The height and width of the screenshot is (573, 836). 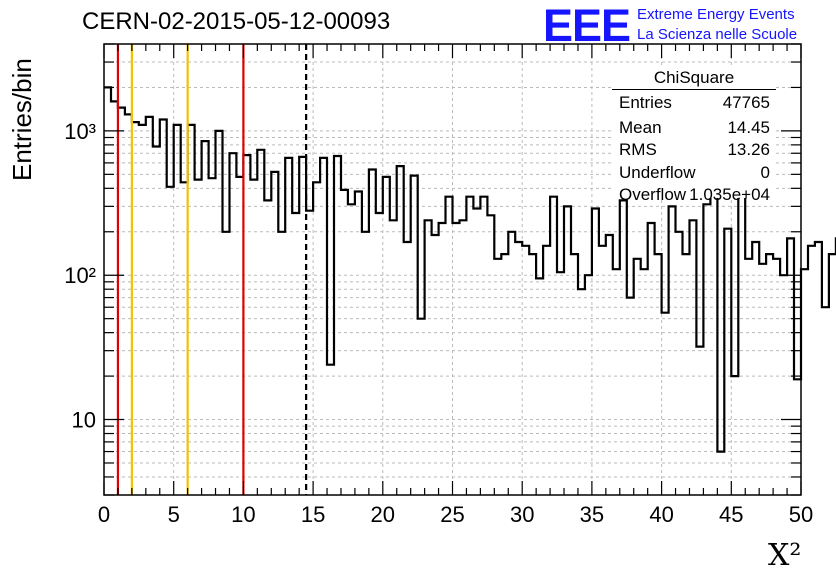 I want to click on stats-value: 47765, so click(x=746, y=102).